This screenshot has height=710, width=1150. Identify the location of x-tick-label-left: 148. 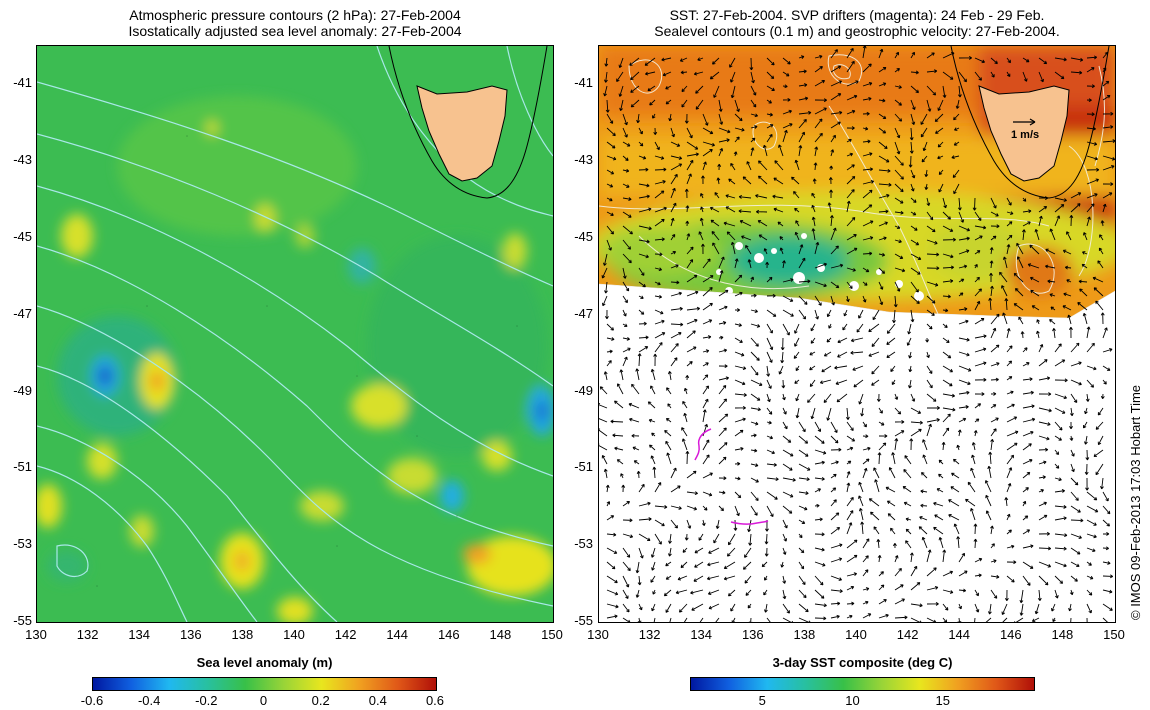
(500, 634).